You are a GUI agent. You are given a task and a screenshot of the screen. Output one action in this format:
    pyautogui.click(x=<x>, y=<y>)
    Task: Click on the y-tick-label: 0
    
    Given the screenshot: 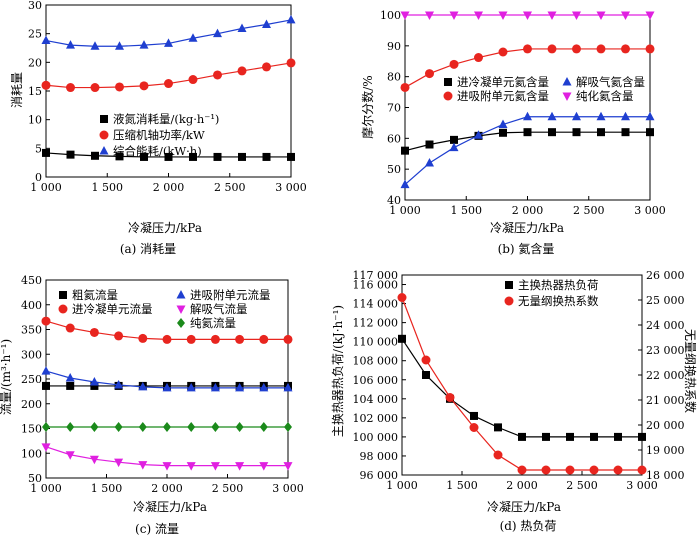 What is the action you would take?
    pyautogui.click(x=38, y=177)
    